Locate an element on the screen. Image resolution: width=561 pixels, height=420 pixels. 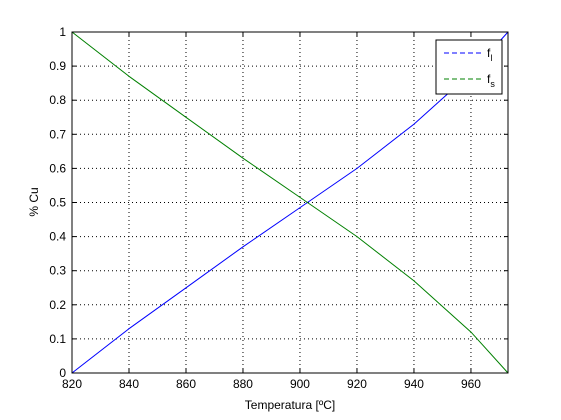
y-tick-label: 0.5 is located at coordinates (57, 203).